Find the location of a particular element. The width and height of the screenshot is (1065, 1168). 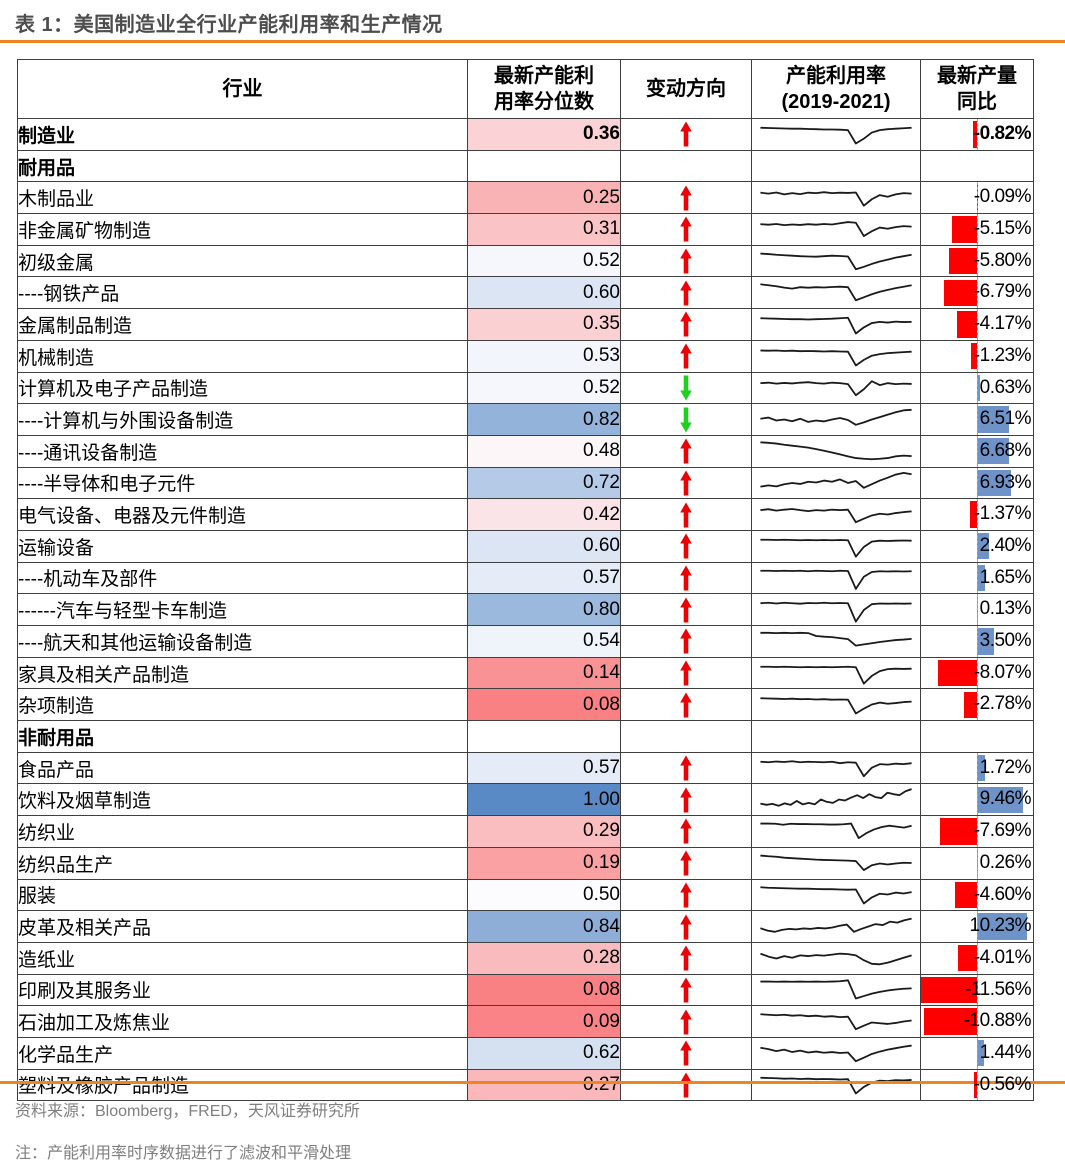

source-note: 资料来源：Bloomberg，FRED，天风证券研究所 is located at coordinates (187, 1111).